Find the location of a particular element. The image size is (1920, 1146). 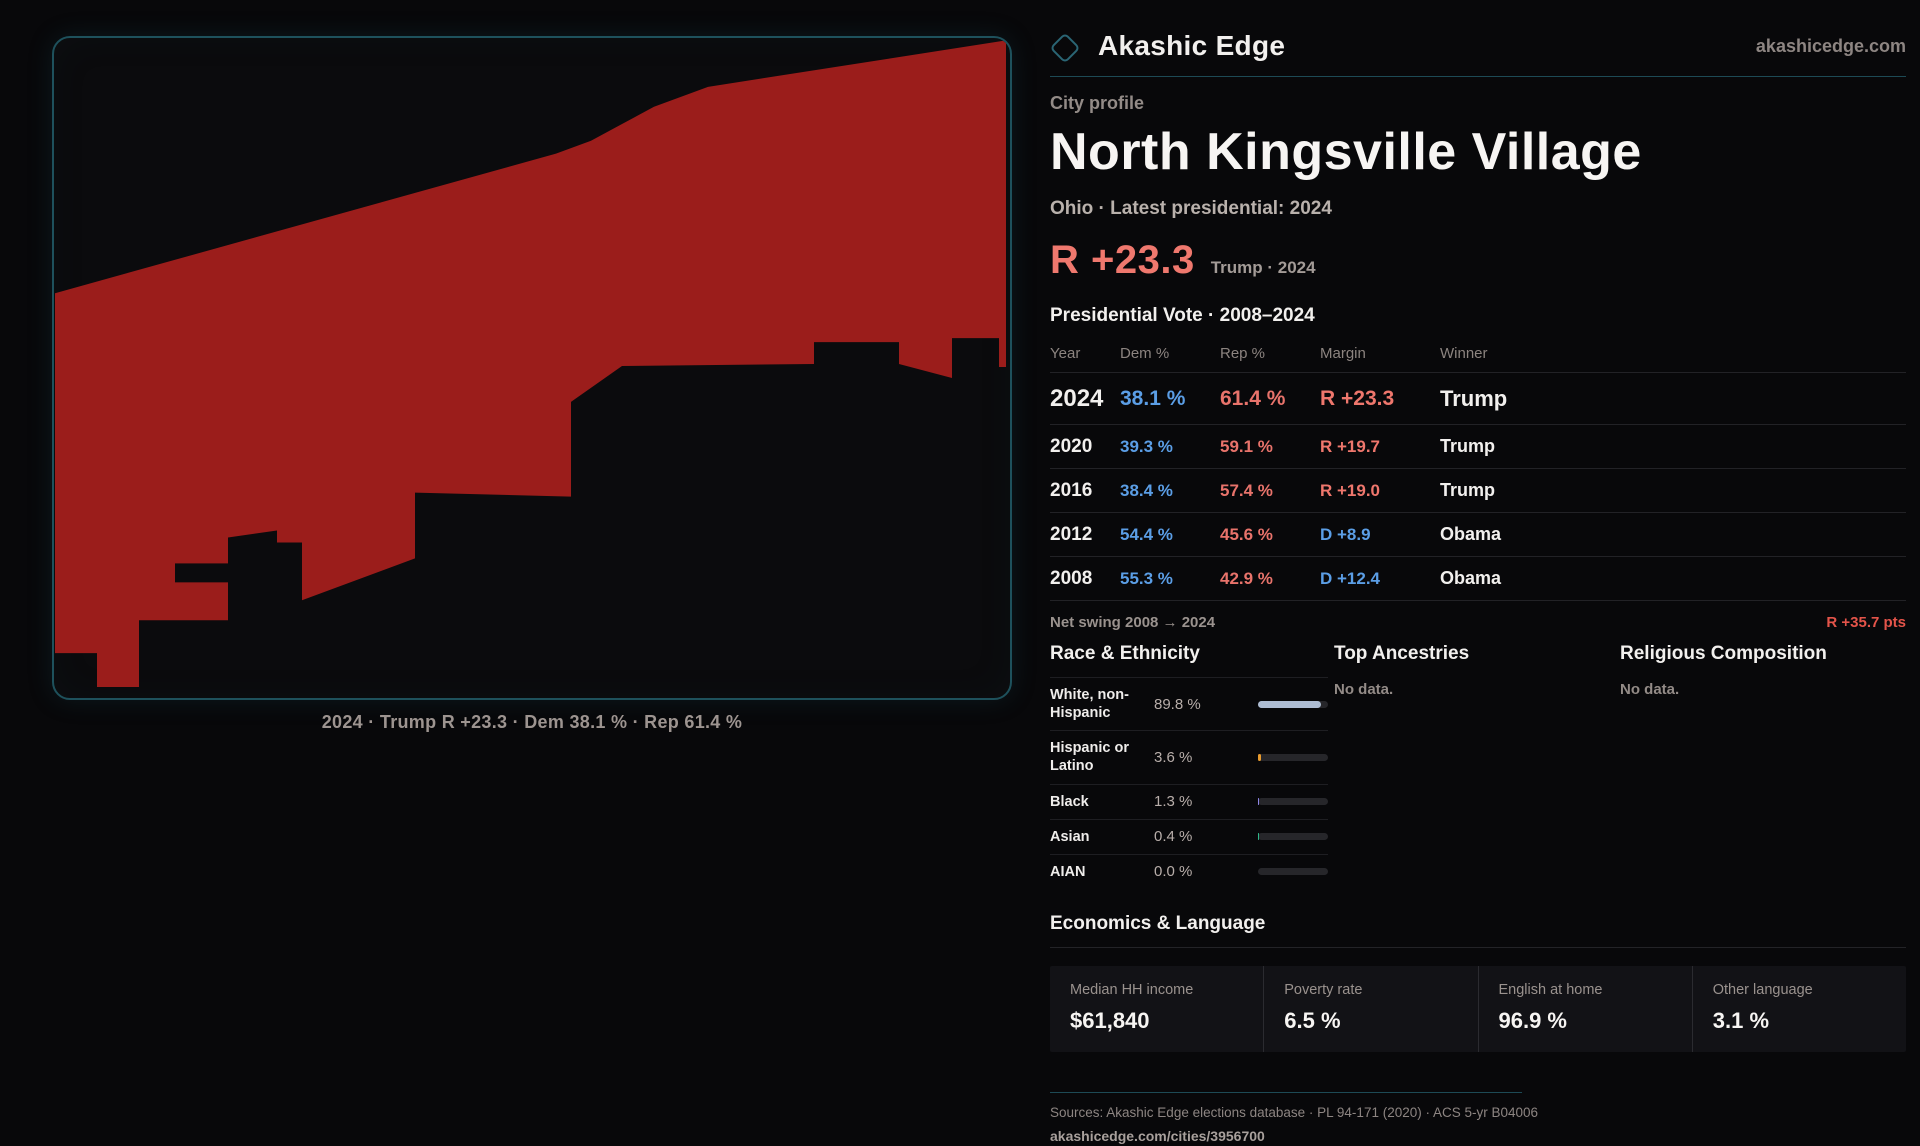

stat-label: English at home is located at coordinates (1585, 990).